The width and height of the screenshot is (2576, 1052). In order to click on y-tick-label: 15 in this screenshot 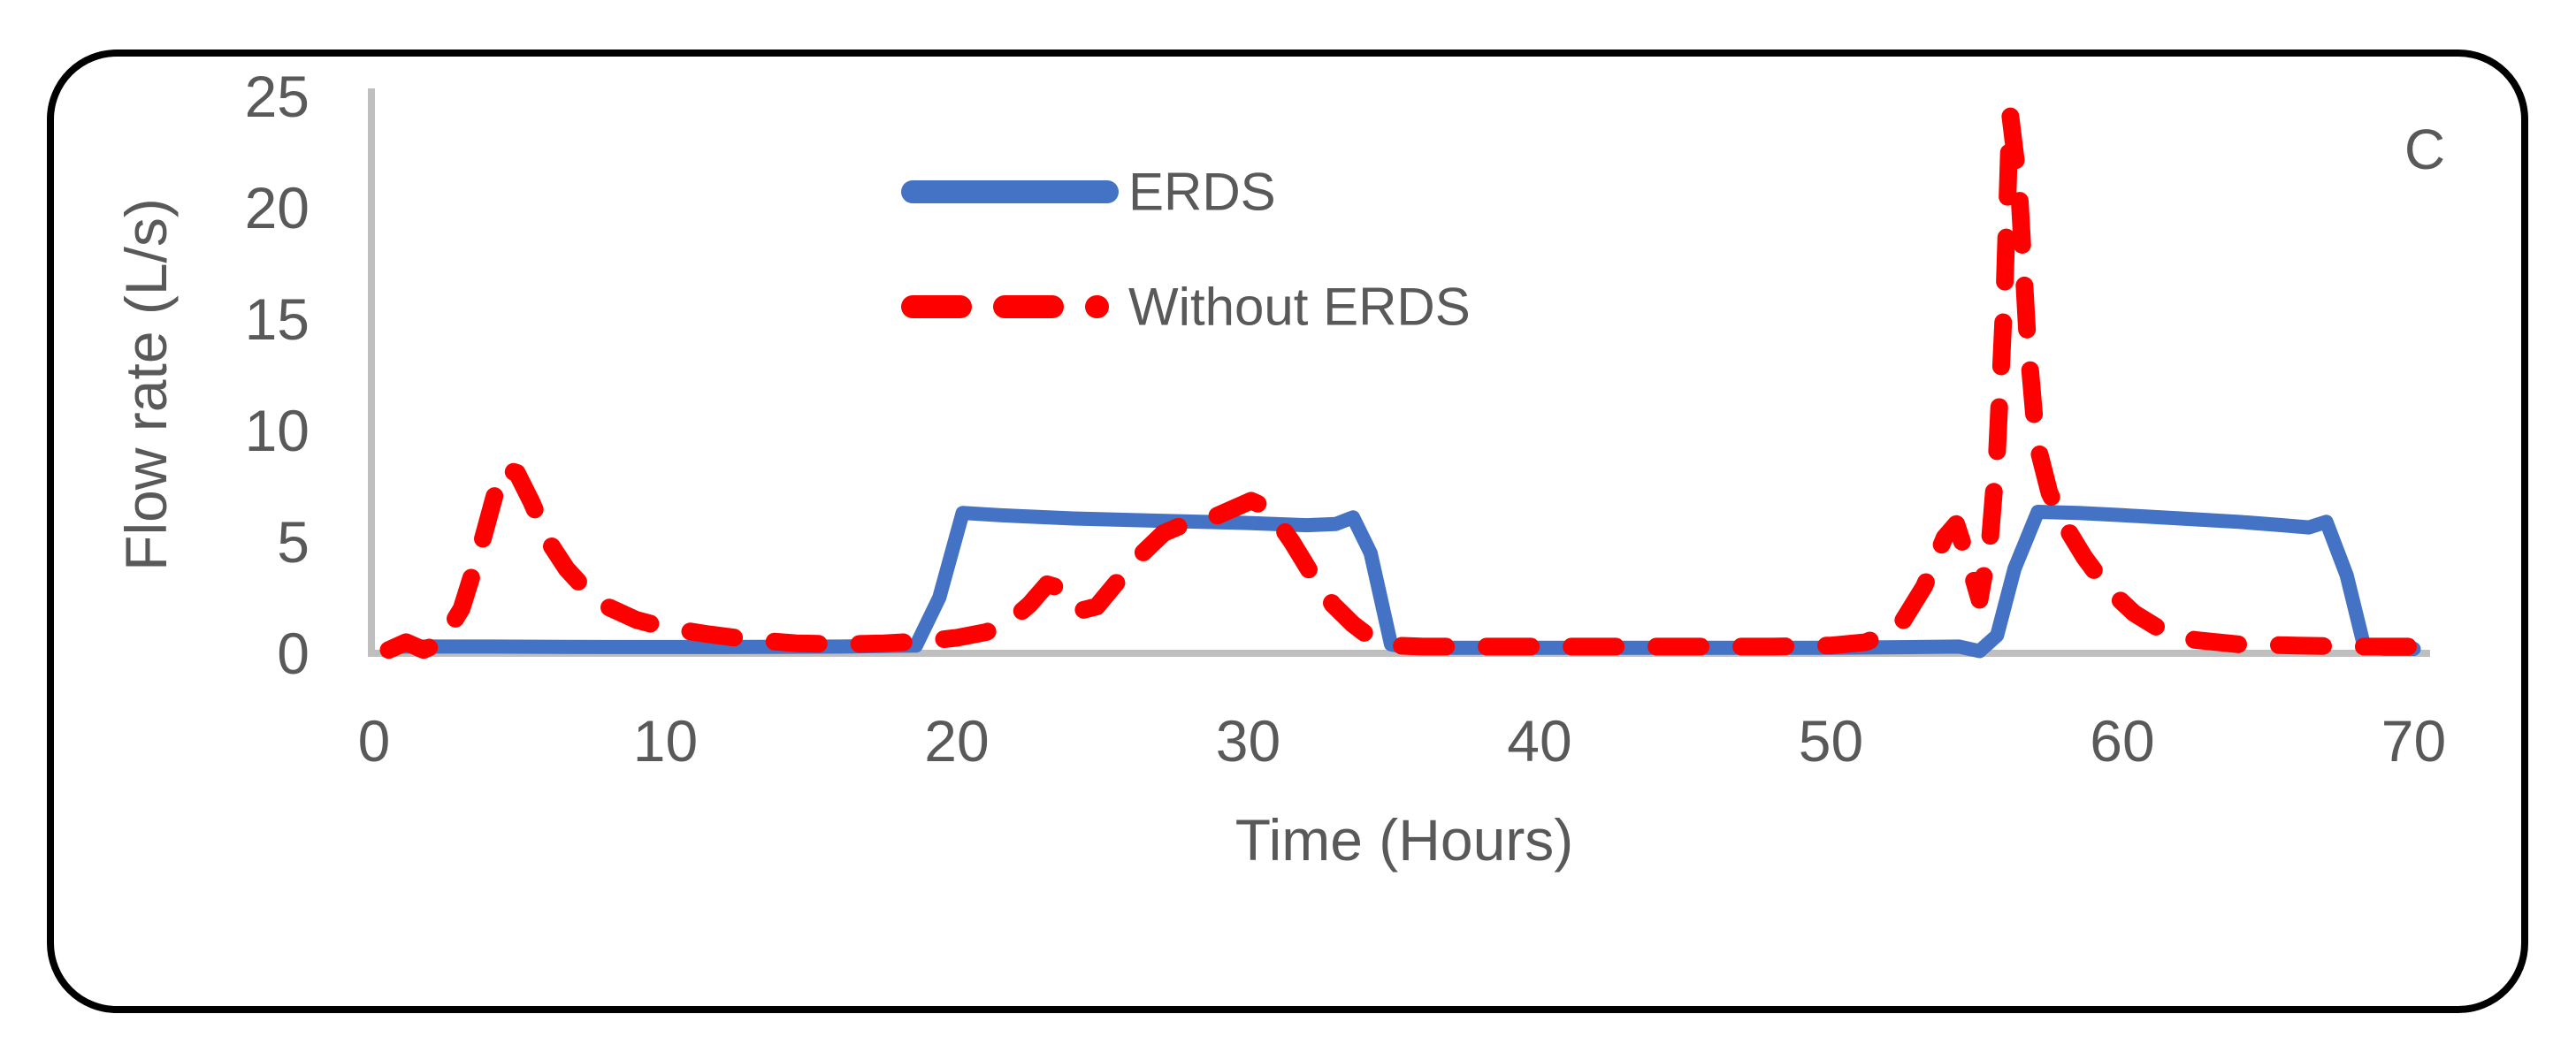, I will do `click(277, 319)`.